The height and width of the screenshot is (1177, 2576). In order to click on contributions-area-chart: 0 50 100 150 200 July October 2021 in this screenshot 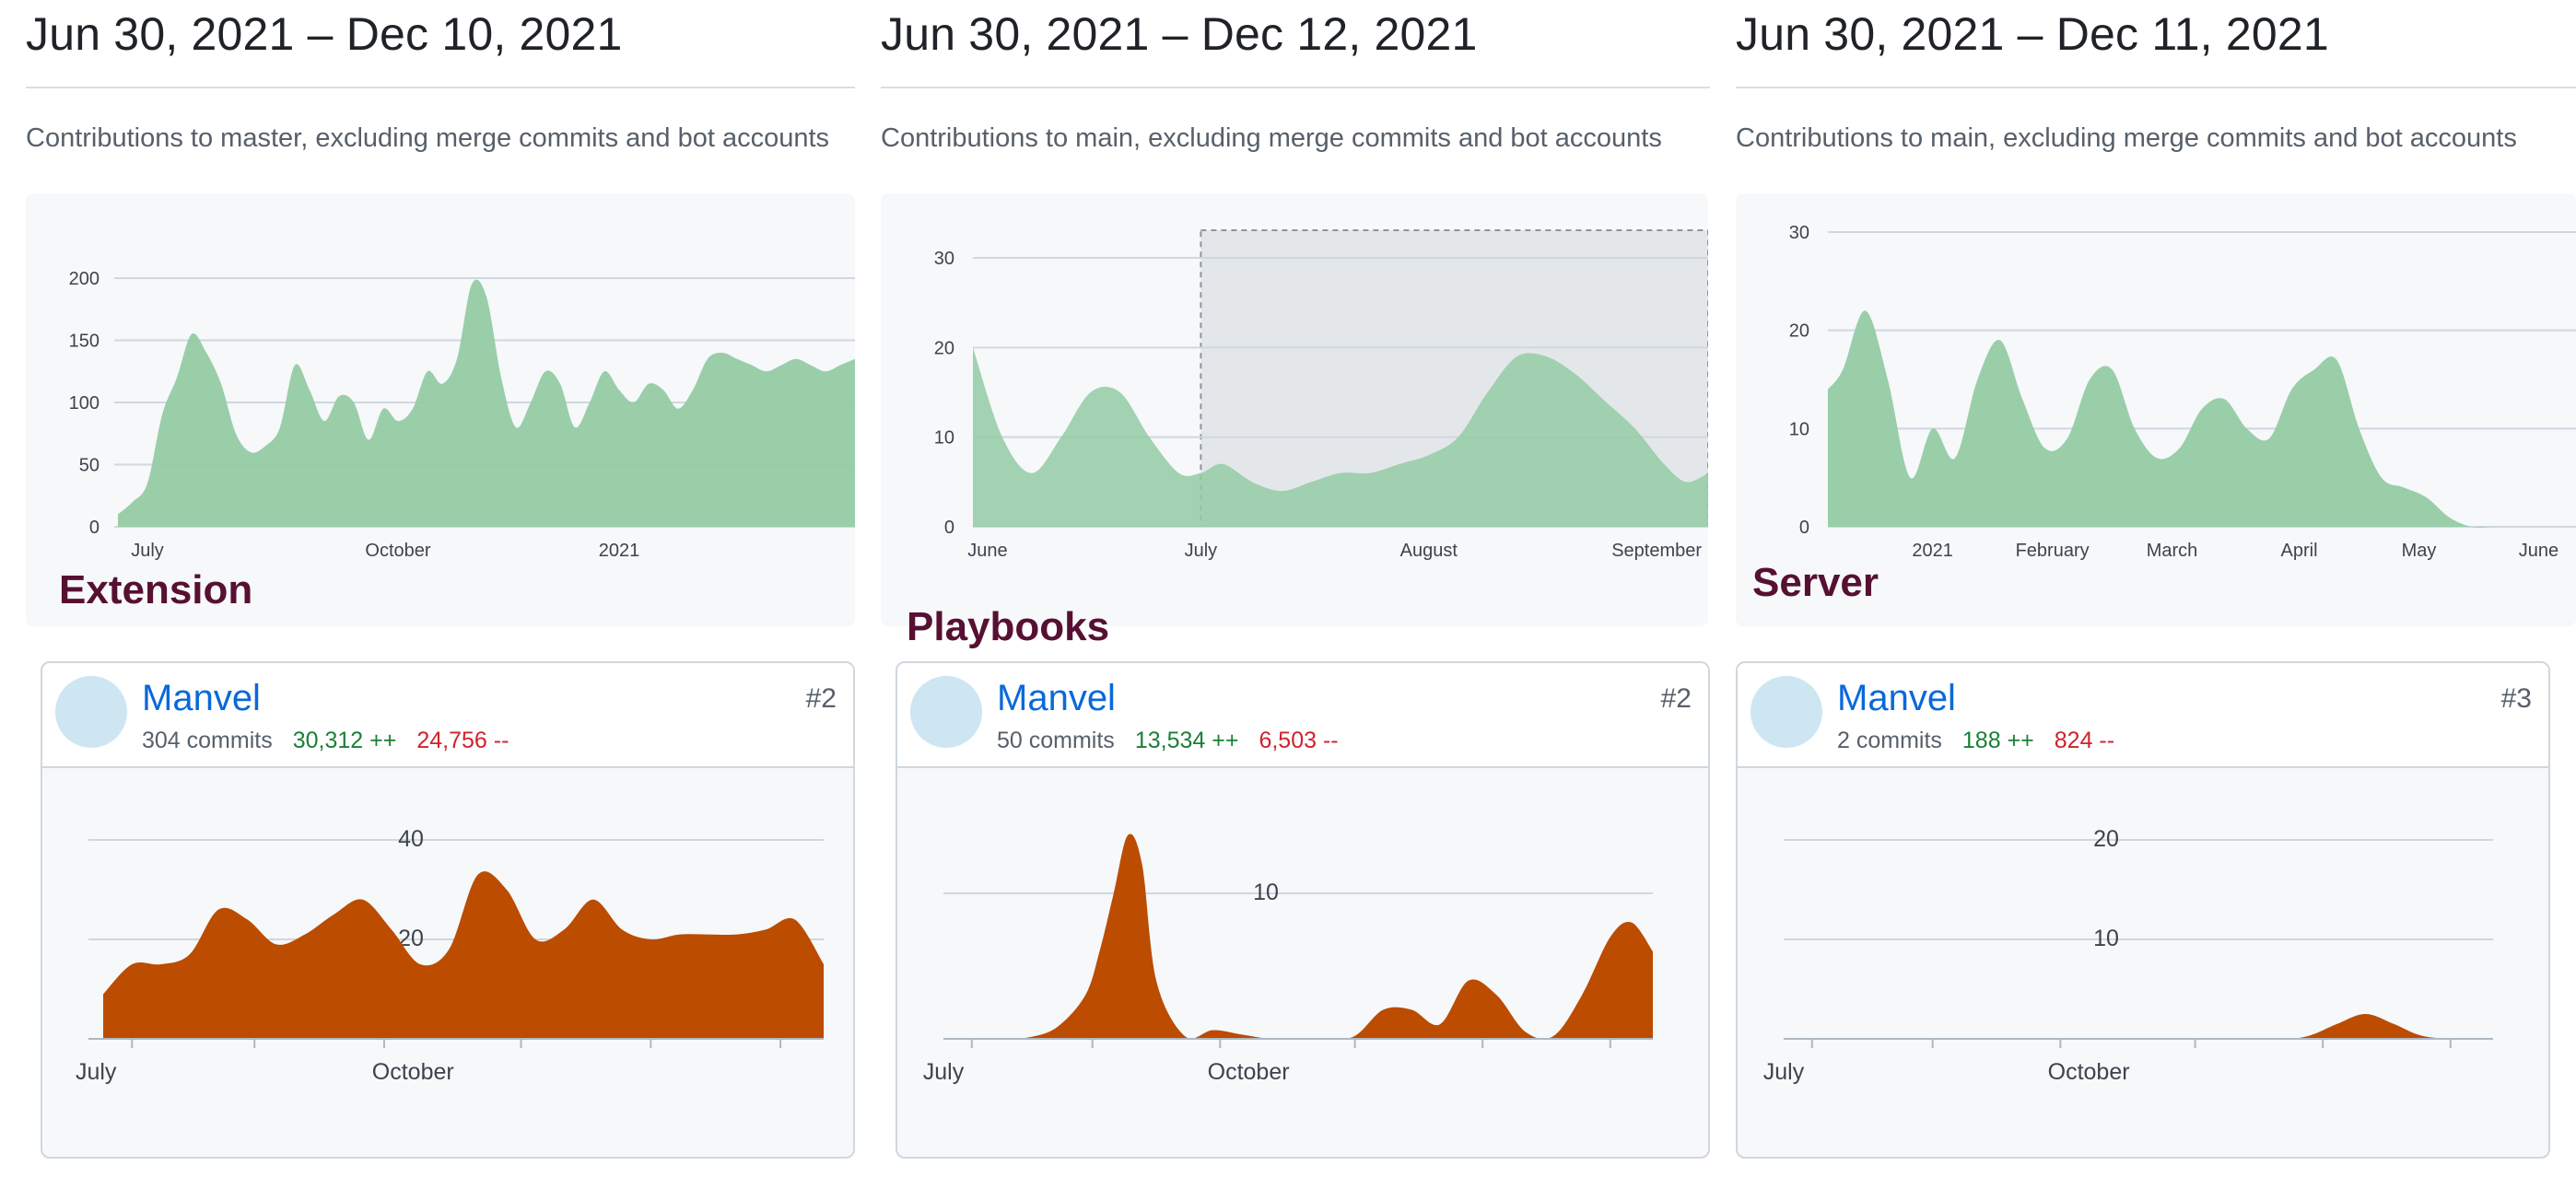, I will do `click(440, 409)`.